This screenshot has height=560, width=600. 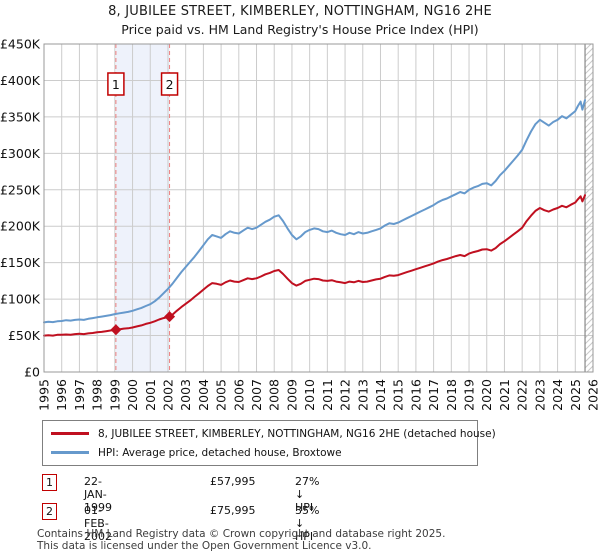 I want to click on x-axis-tick-label: 2026, so click(x=593, y=395).